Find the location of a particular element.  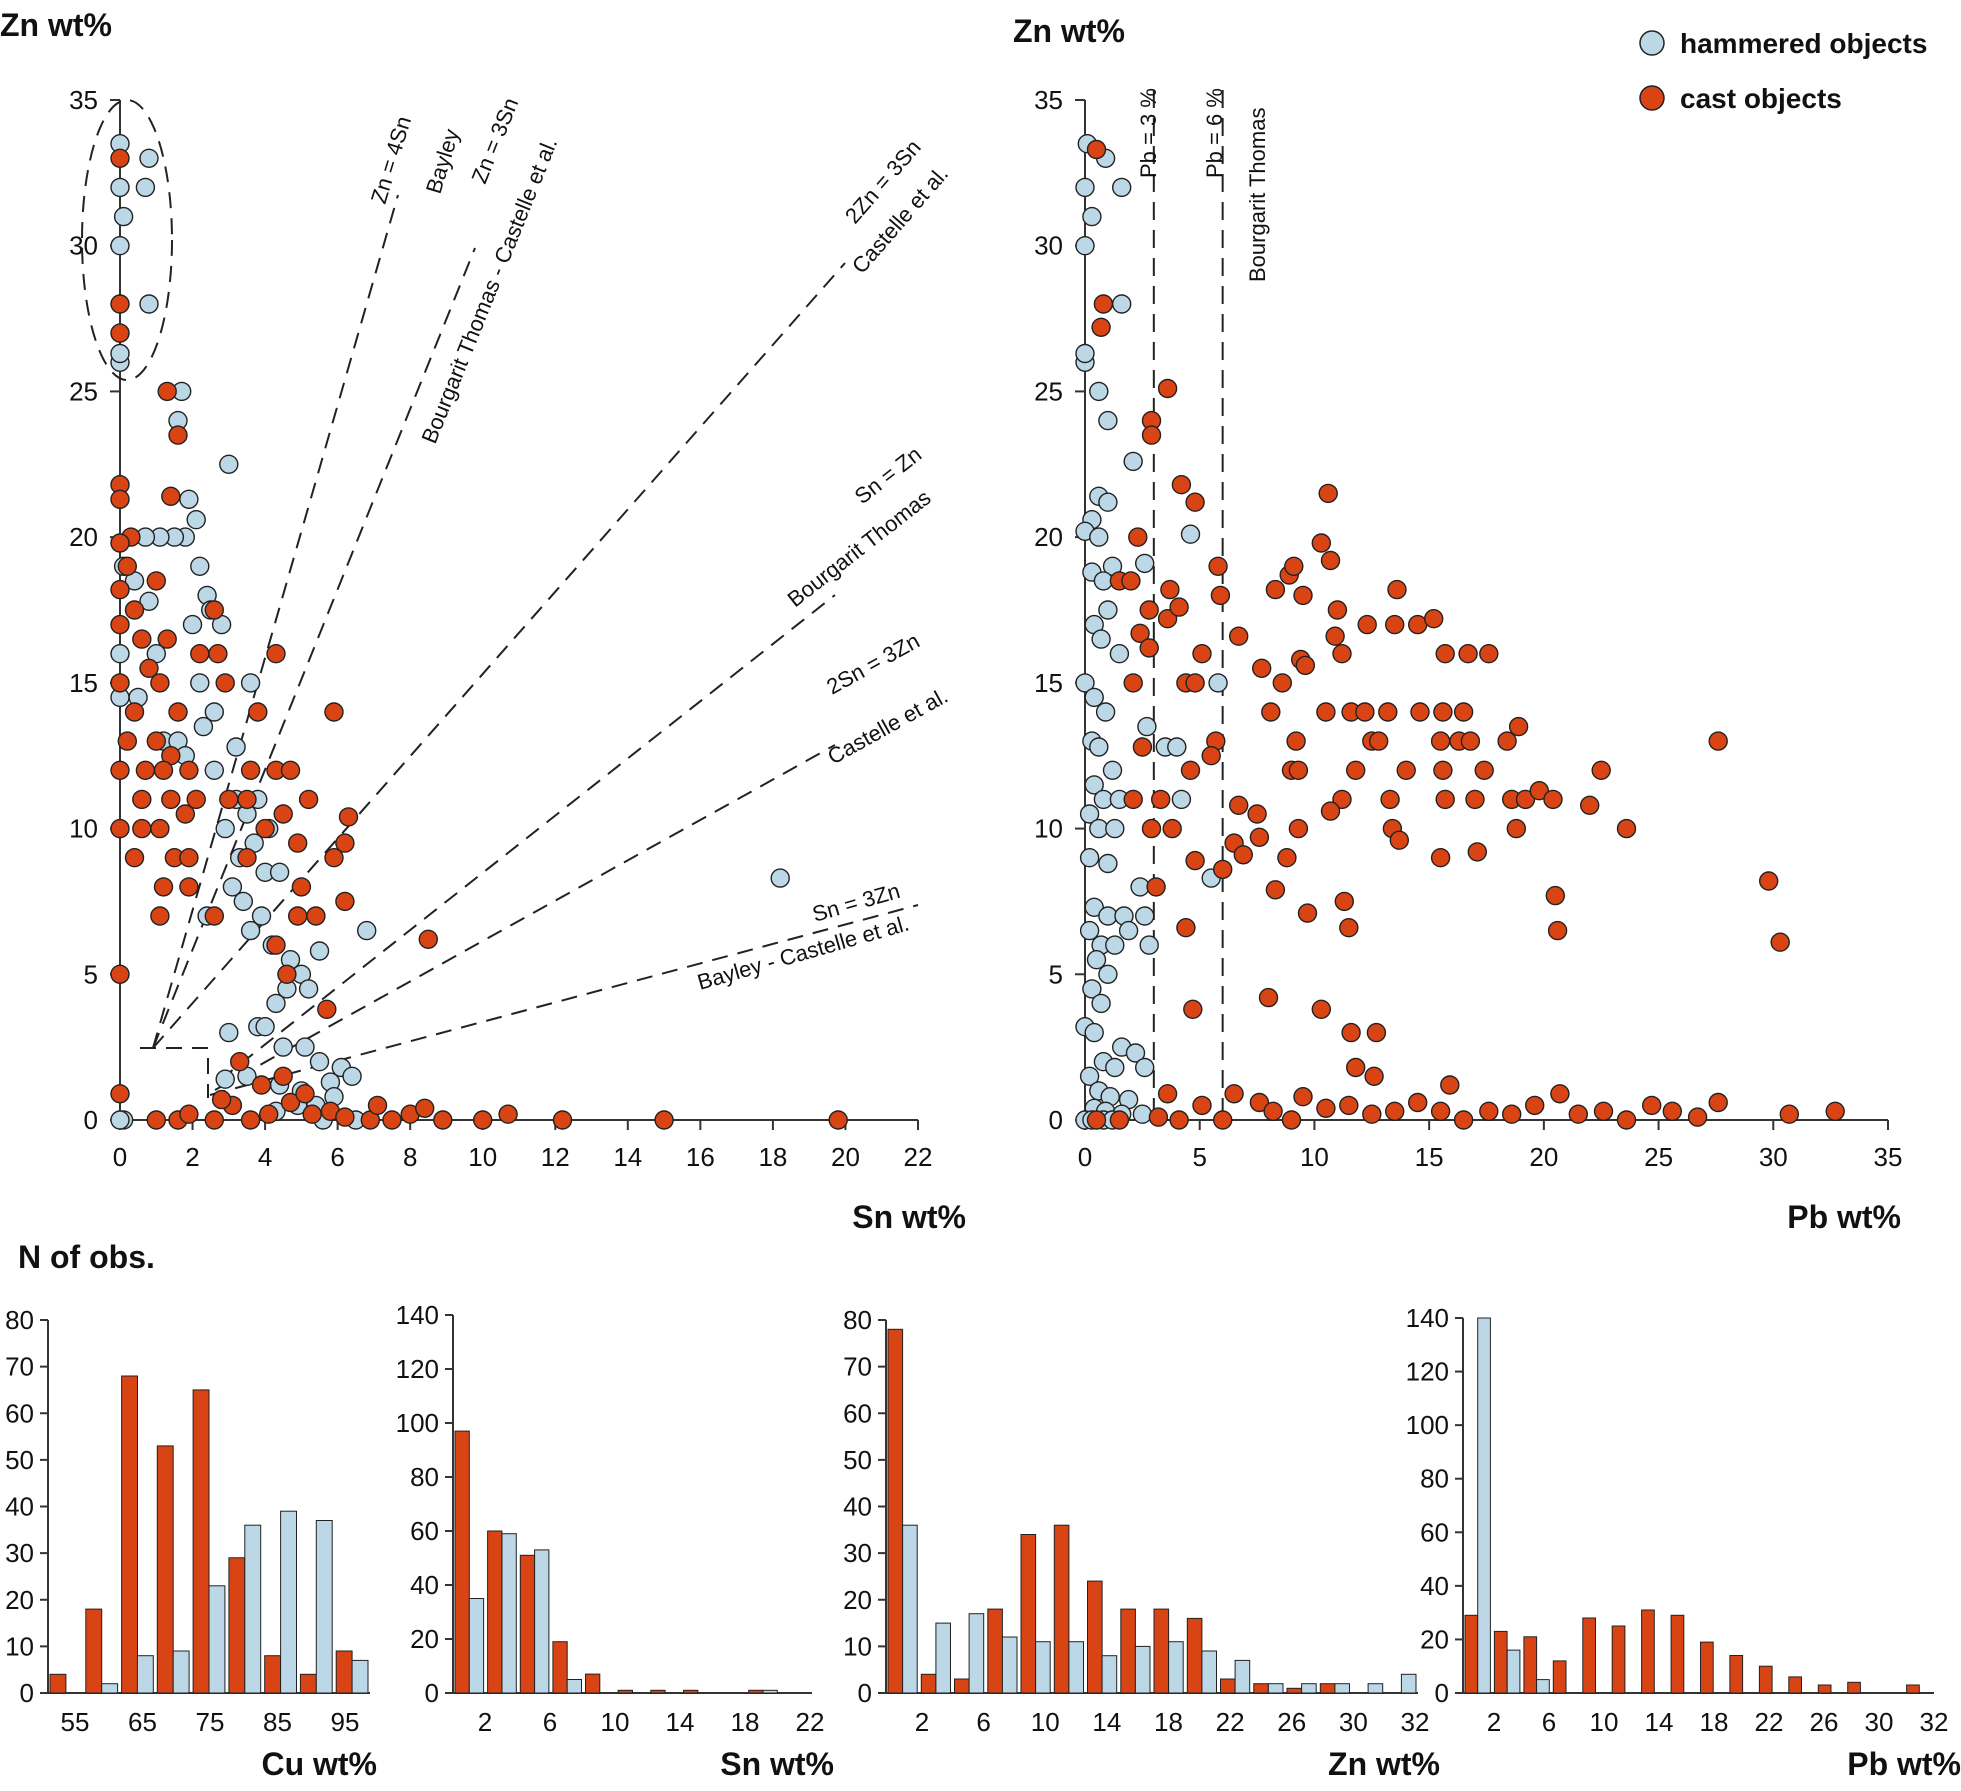

hist-x-tick-label: 22 is located at coordinates (1769, 1722).